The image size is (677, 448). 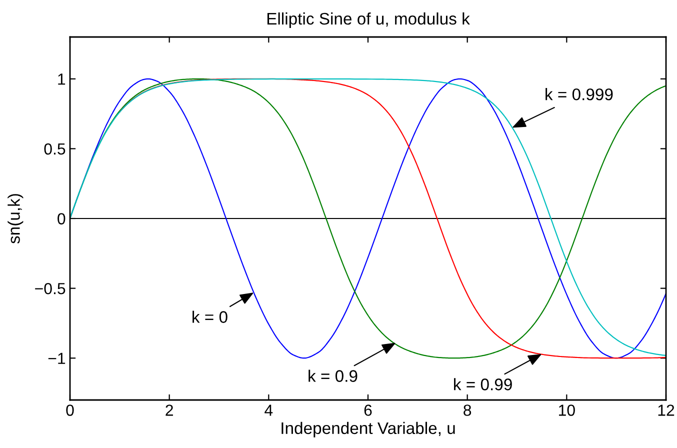 I want to click on y-tick-label: 1, so click(x=62, y=79).